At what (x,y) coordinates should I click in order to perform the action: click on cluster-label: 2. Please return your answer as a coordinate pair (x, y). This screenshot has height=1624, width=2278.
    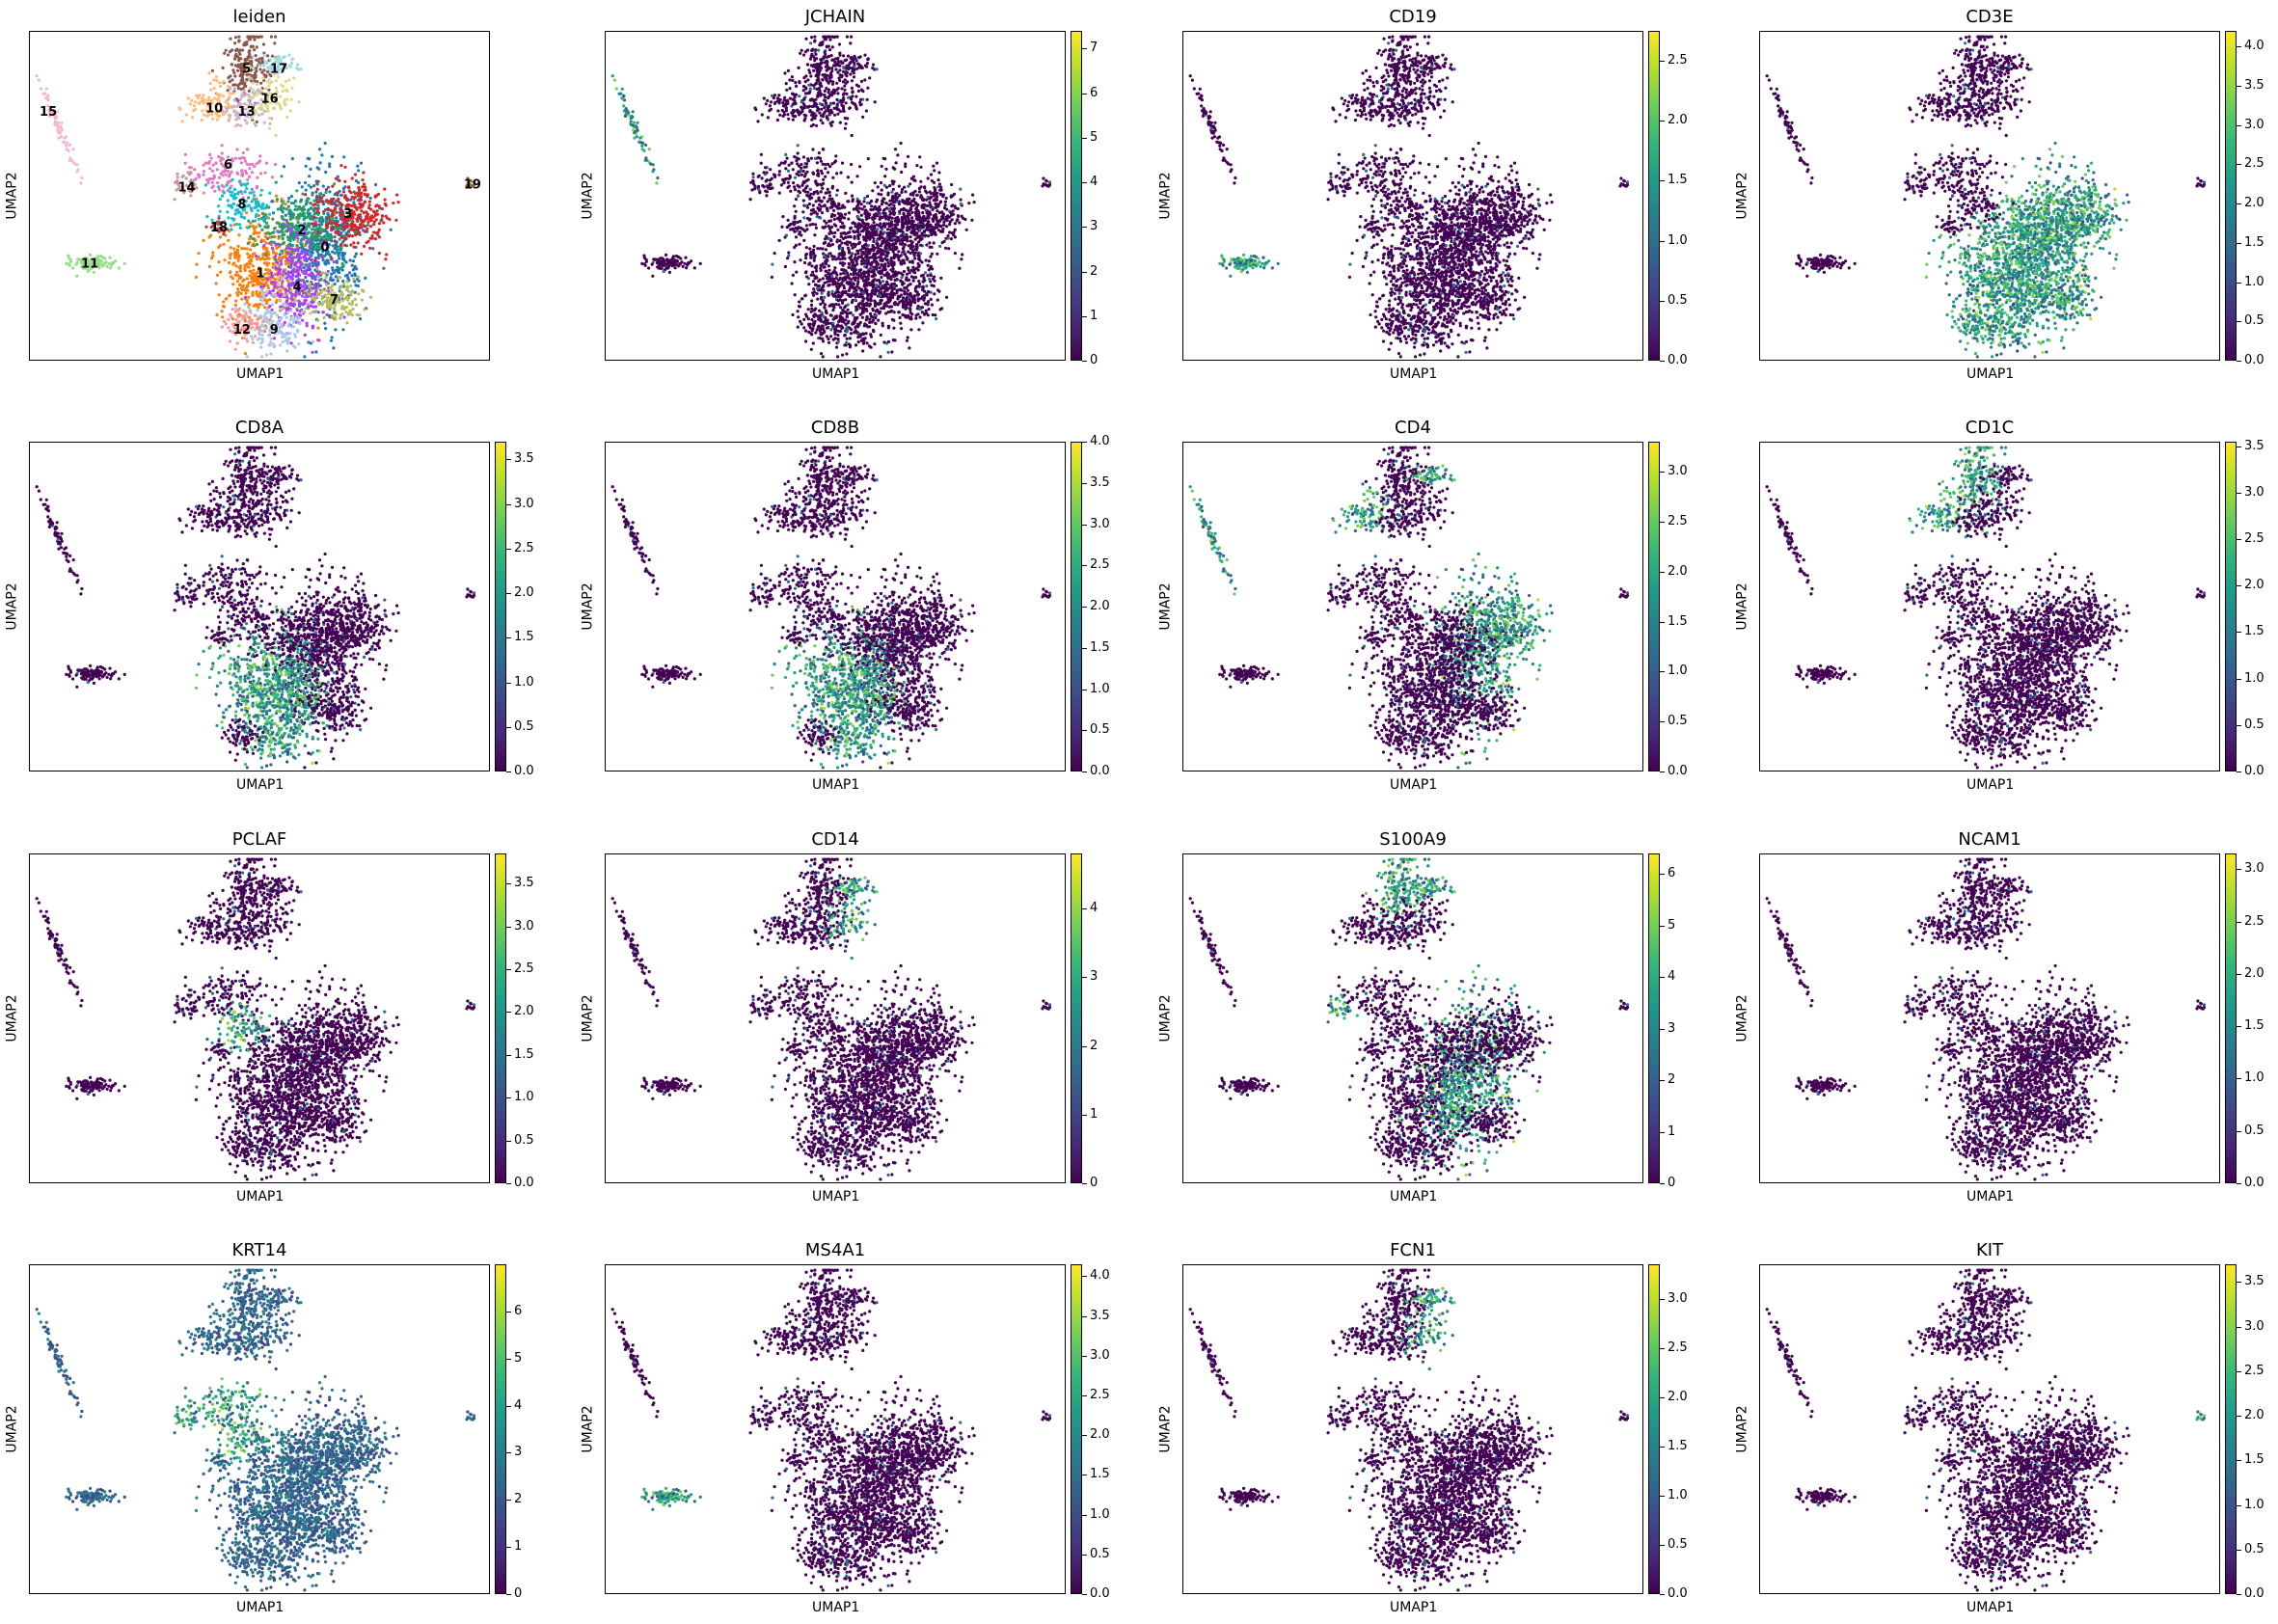
    Looking at the image, I should click on (301, 231).